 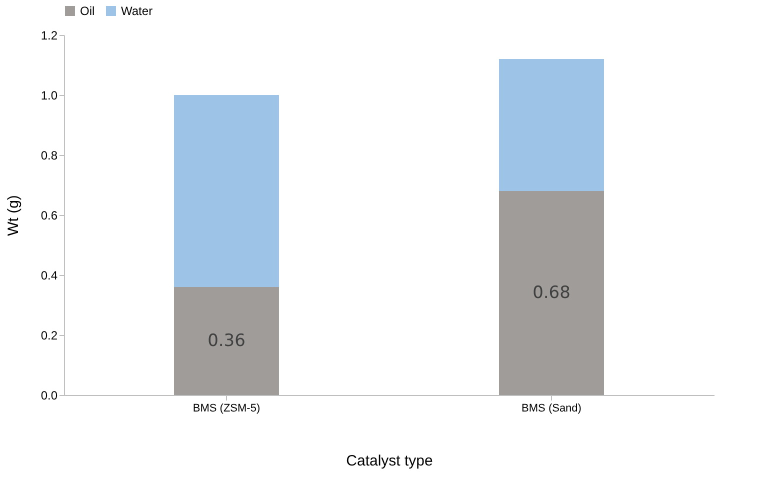 I want to click on x-tick-label: BMS (Sand), so click(x=552, y=408).